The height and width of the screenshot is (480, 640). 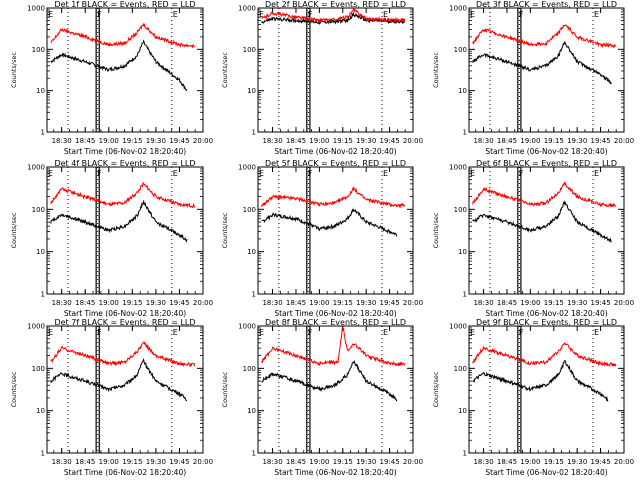 I want to click on panel-title: Det 1f BLACK = Events, RED = LLD, so click(x=124, y=4).